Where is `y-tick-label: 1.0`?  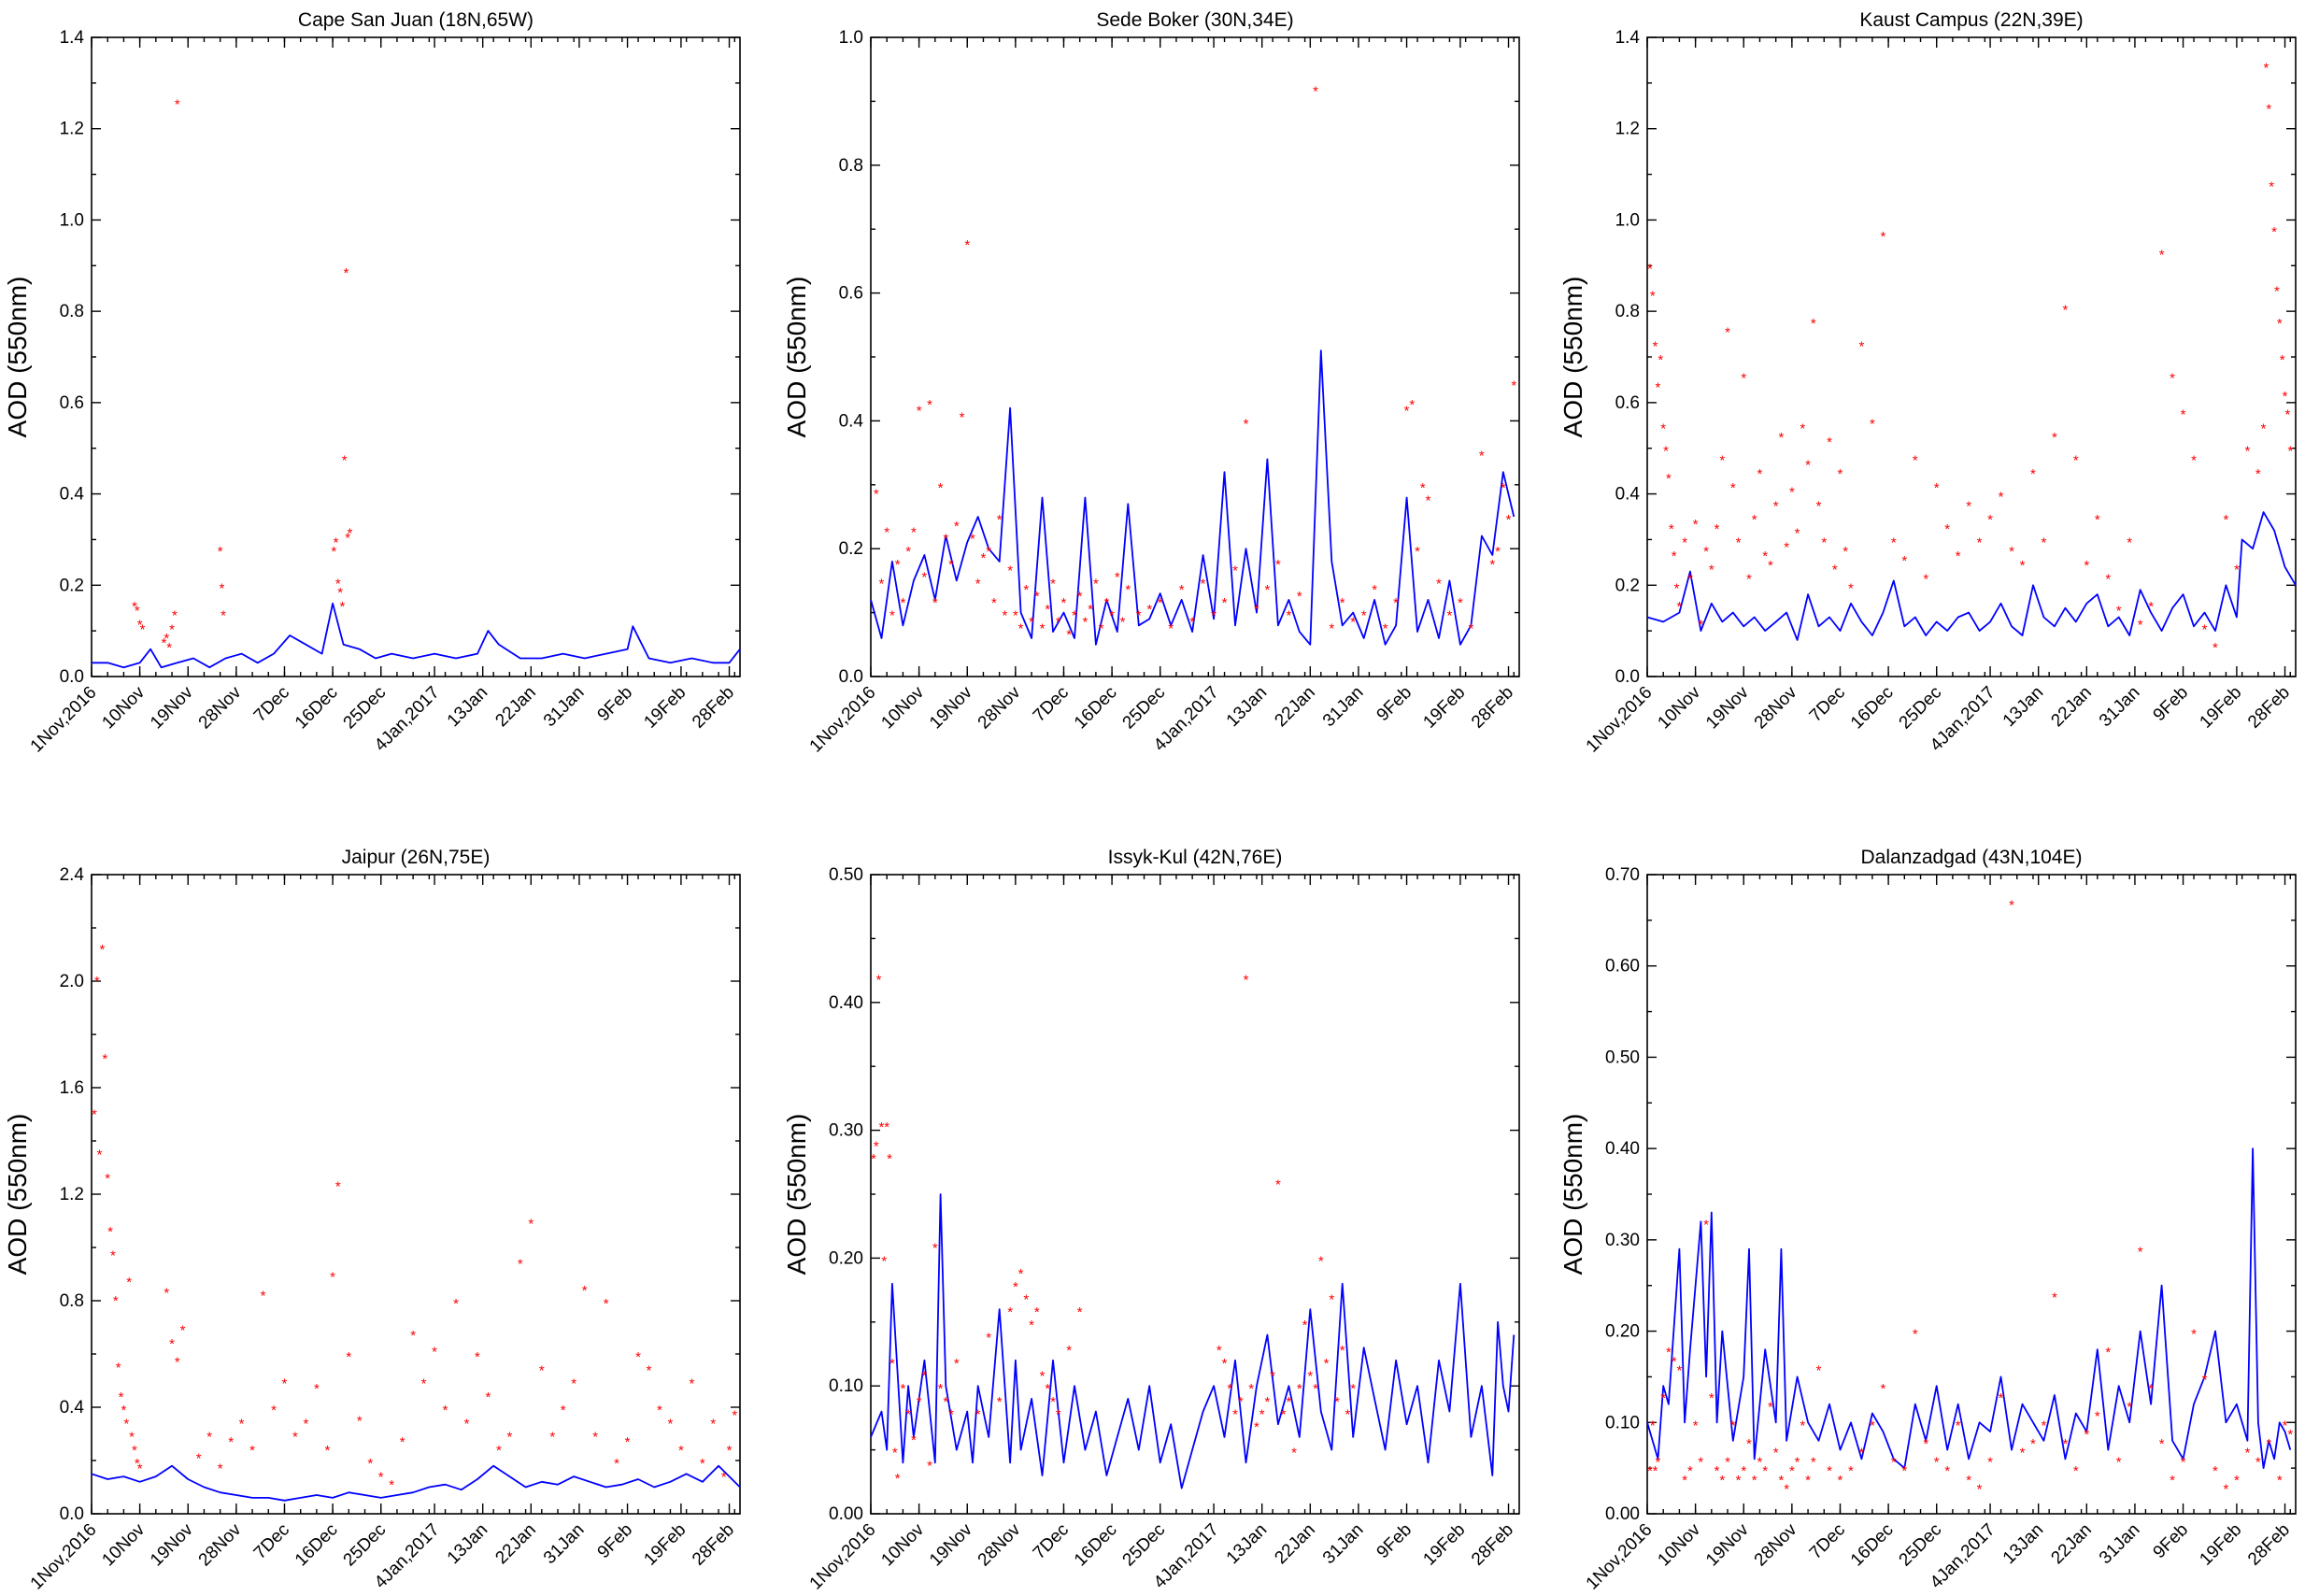 y-tick-label: 1.0 is located at coordinates (72, 220).